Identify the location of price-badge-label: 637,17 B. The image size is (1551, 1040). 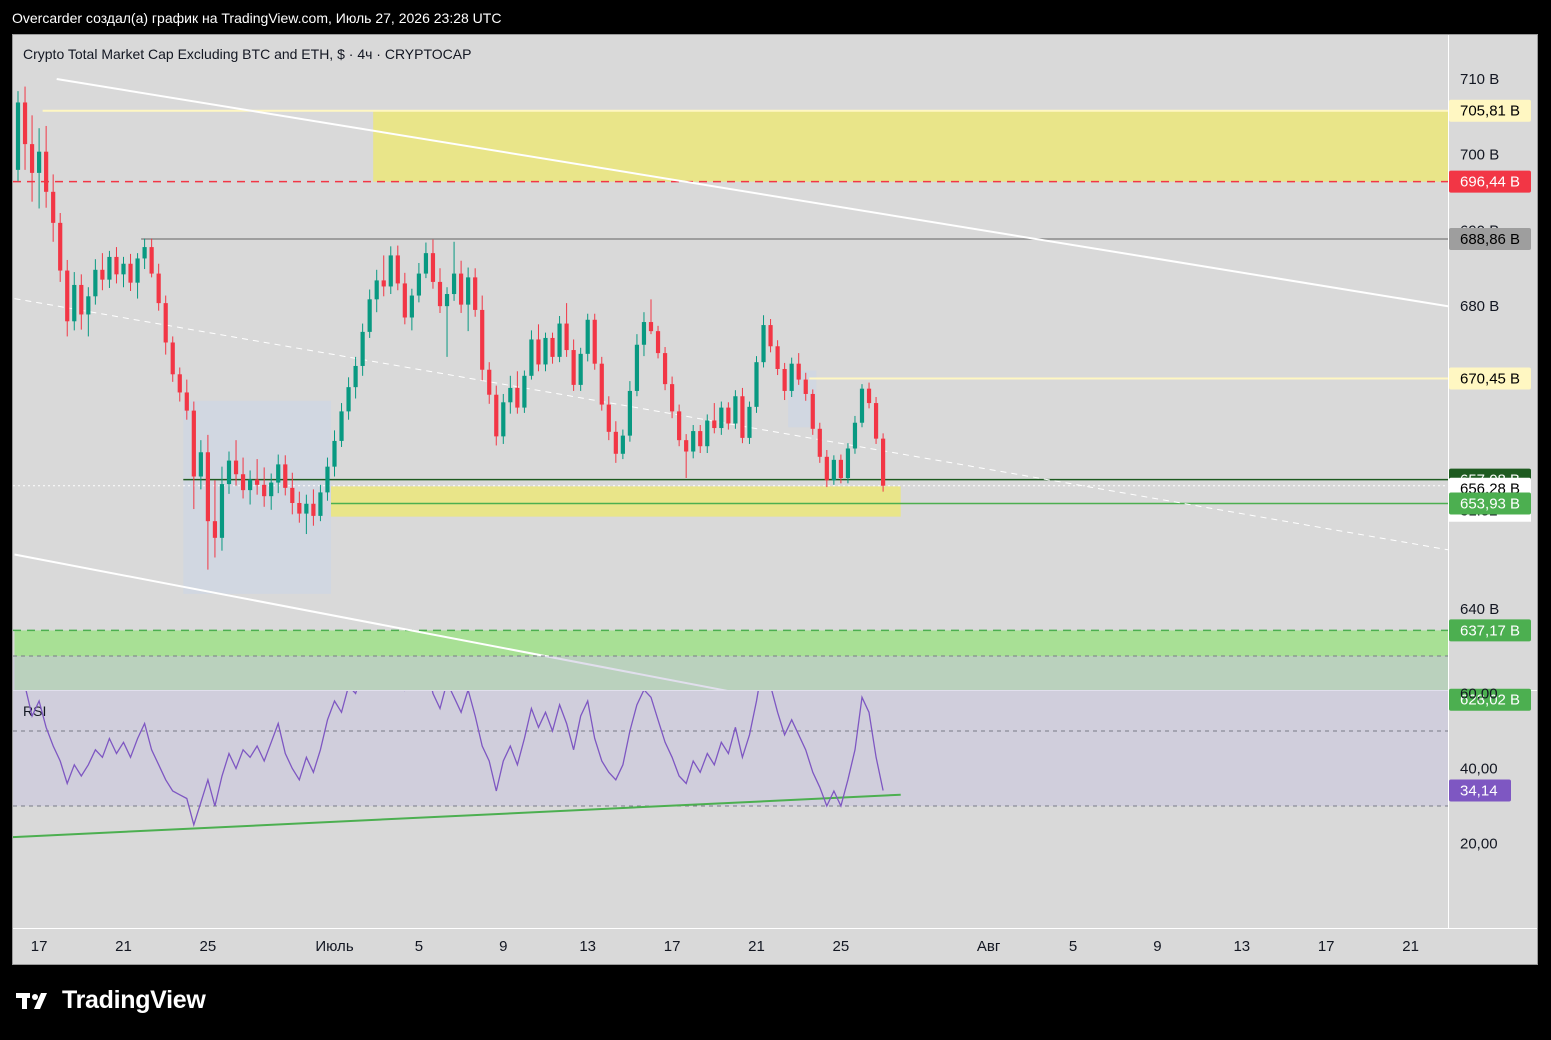
(1490, 630).